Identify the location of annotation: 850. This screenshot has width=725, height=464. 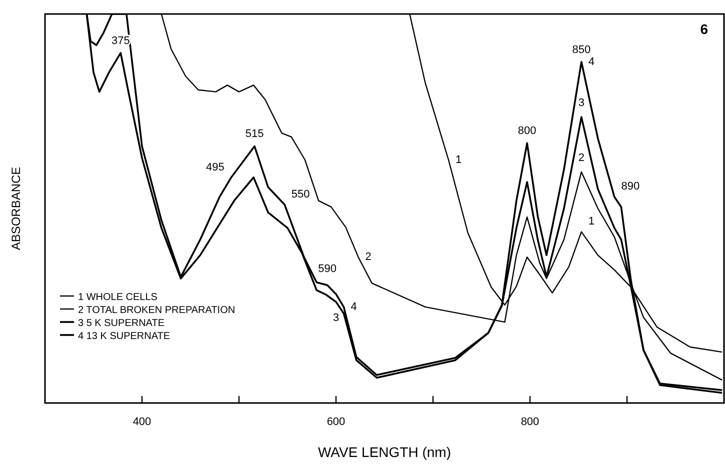
(581, 50).